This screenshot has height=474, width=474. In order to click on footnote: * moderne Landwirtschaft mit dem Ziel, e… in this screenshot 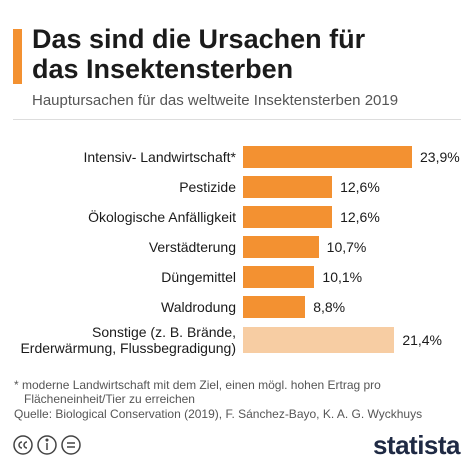, I will do `click(197, 392)`.